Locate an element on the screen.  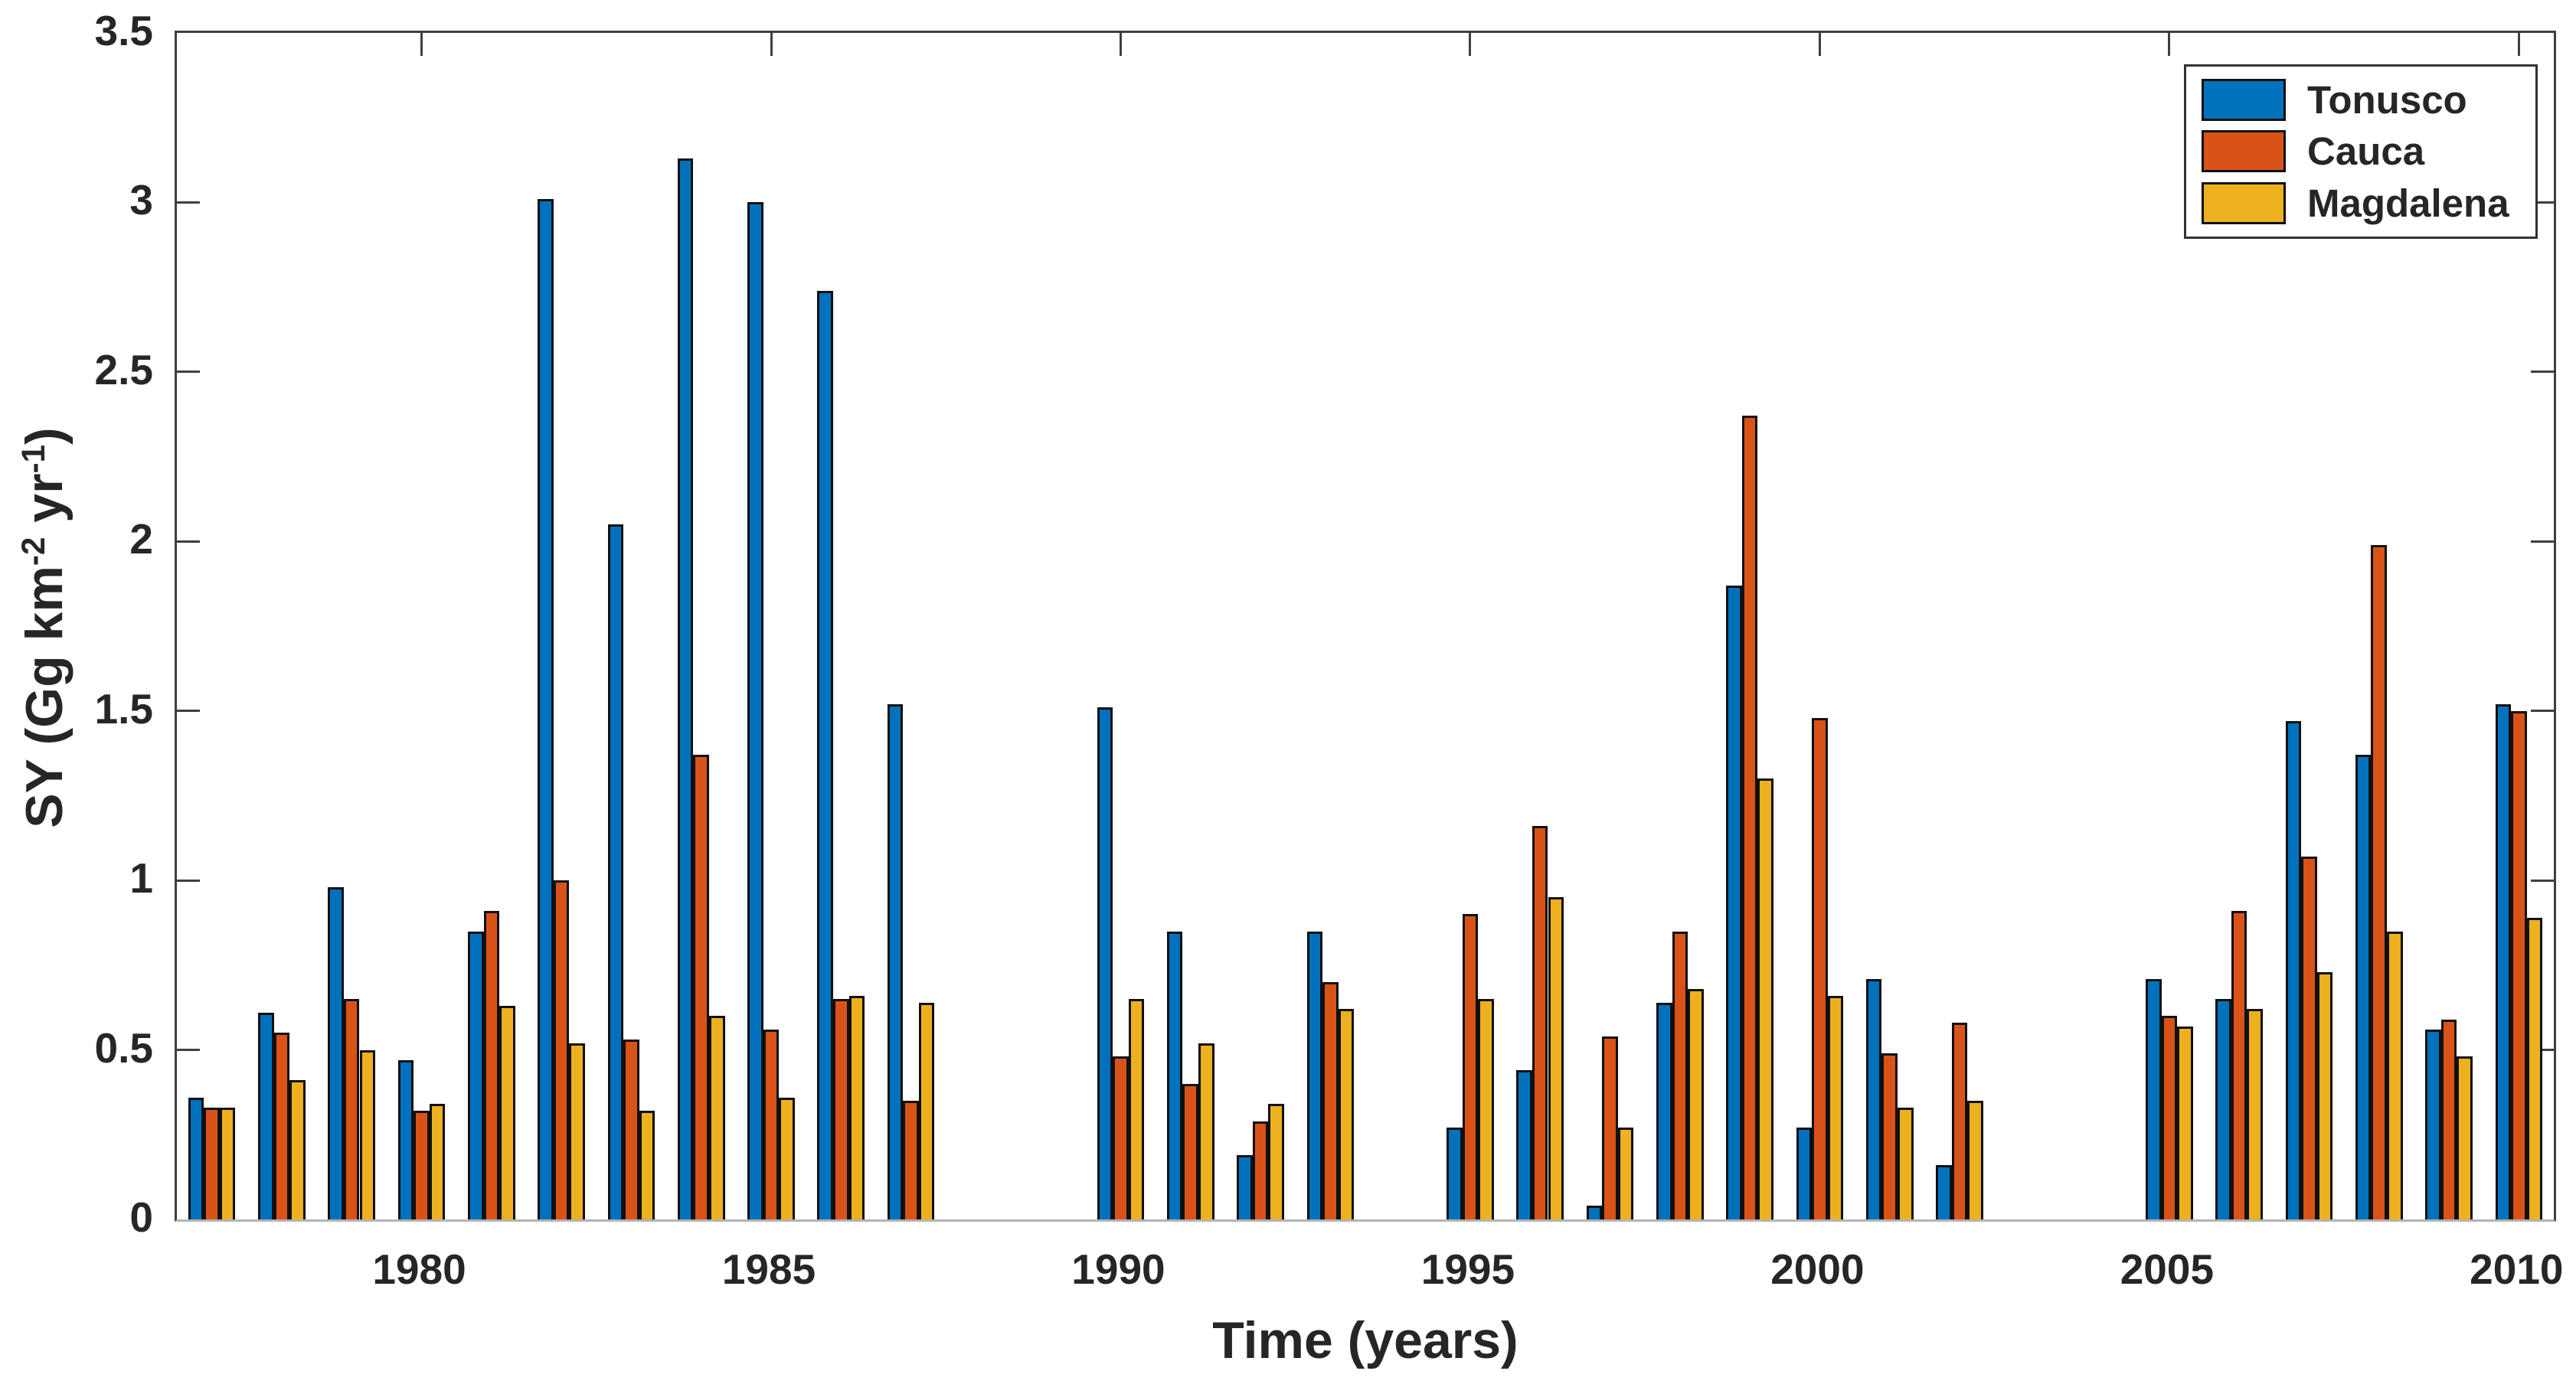
bar-cauca-1995 is located at coordinates (1470, 1066).